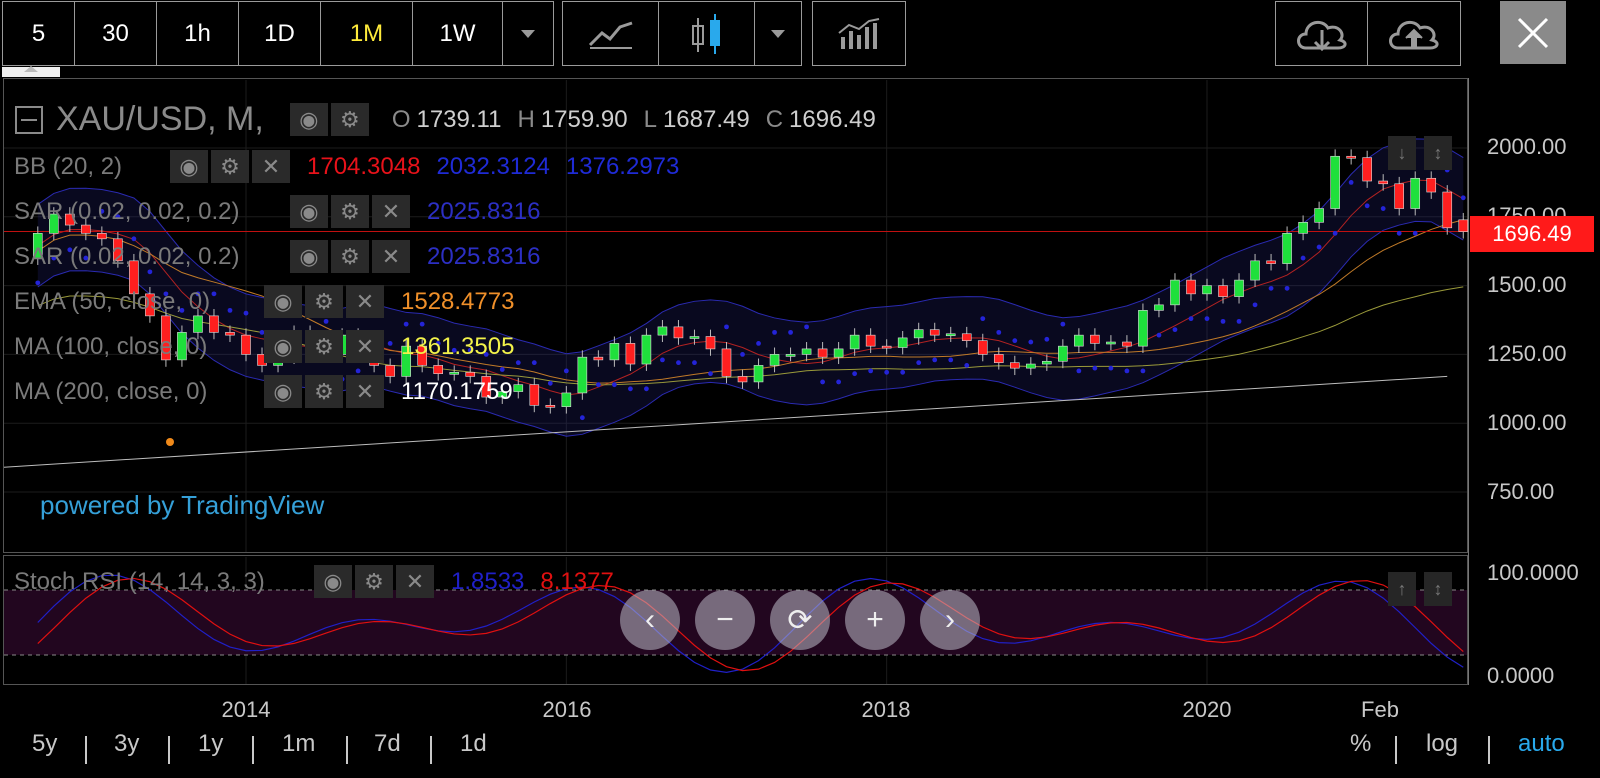 This screenshot has width=1600, height=778. Describe the element at coordinates (39, 33) in the screenshot. I see `interval-5: 5` at that location.